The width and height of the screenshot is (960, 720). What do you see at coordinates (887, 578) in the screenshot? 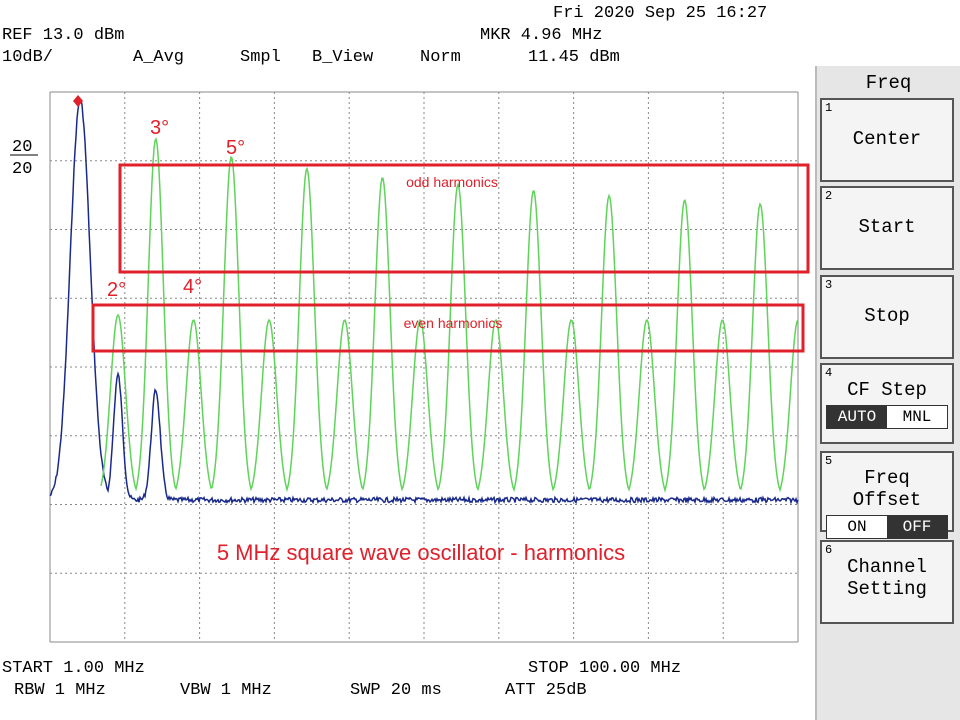
I see `button-label: Channel Setting` at bounding box center [887, 578].